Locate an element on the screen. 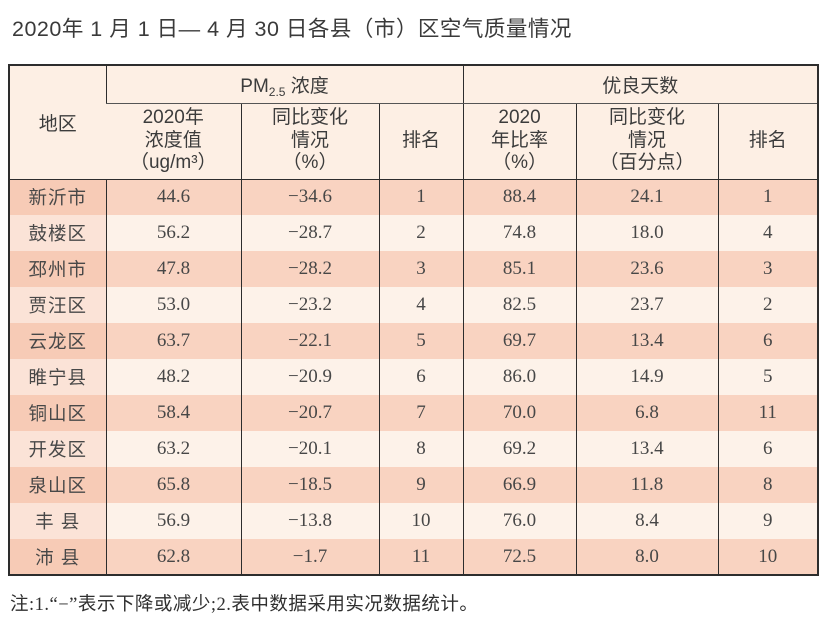 Image resolution: width=825 pixels, height=620 pixels. table-row: 邳州市 47.8 −28.2 3 85.1 23.6 3 is located at coordinates (414, 269).